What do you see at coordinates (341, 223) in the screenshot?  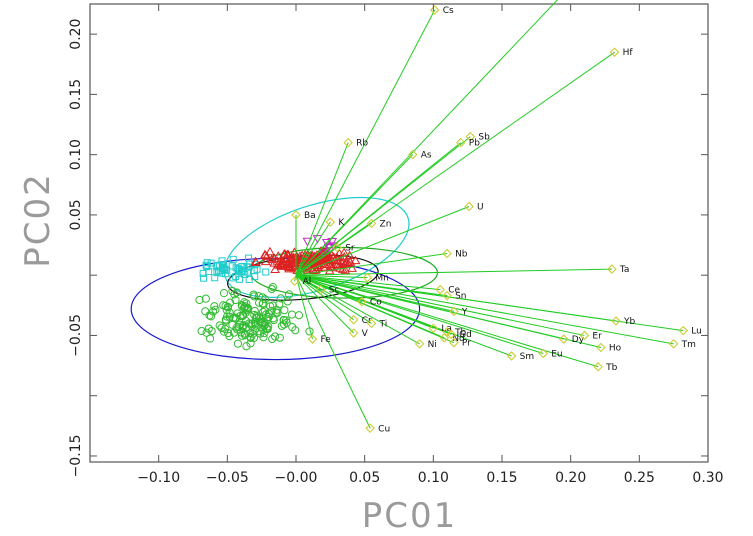 I see `loading-label: K` at bounding box center [341, 223].